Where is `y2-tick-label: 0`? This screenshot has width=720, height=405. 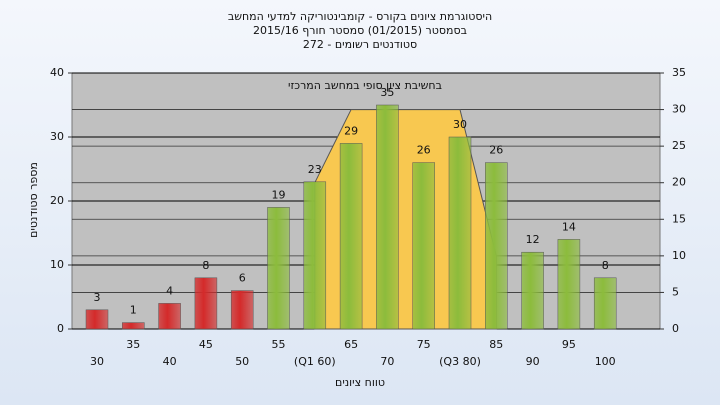
y2-tick-label: 0 is located at coordinates (675, 328).